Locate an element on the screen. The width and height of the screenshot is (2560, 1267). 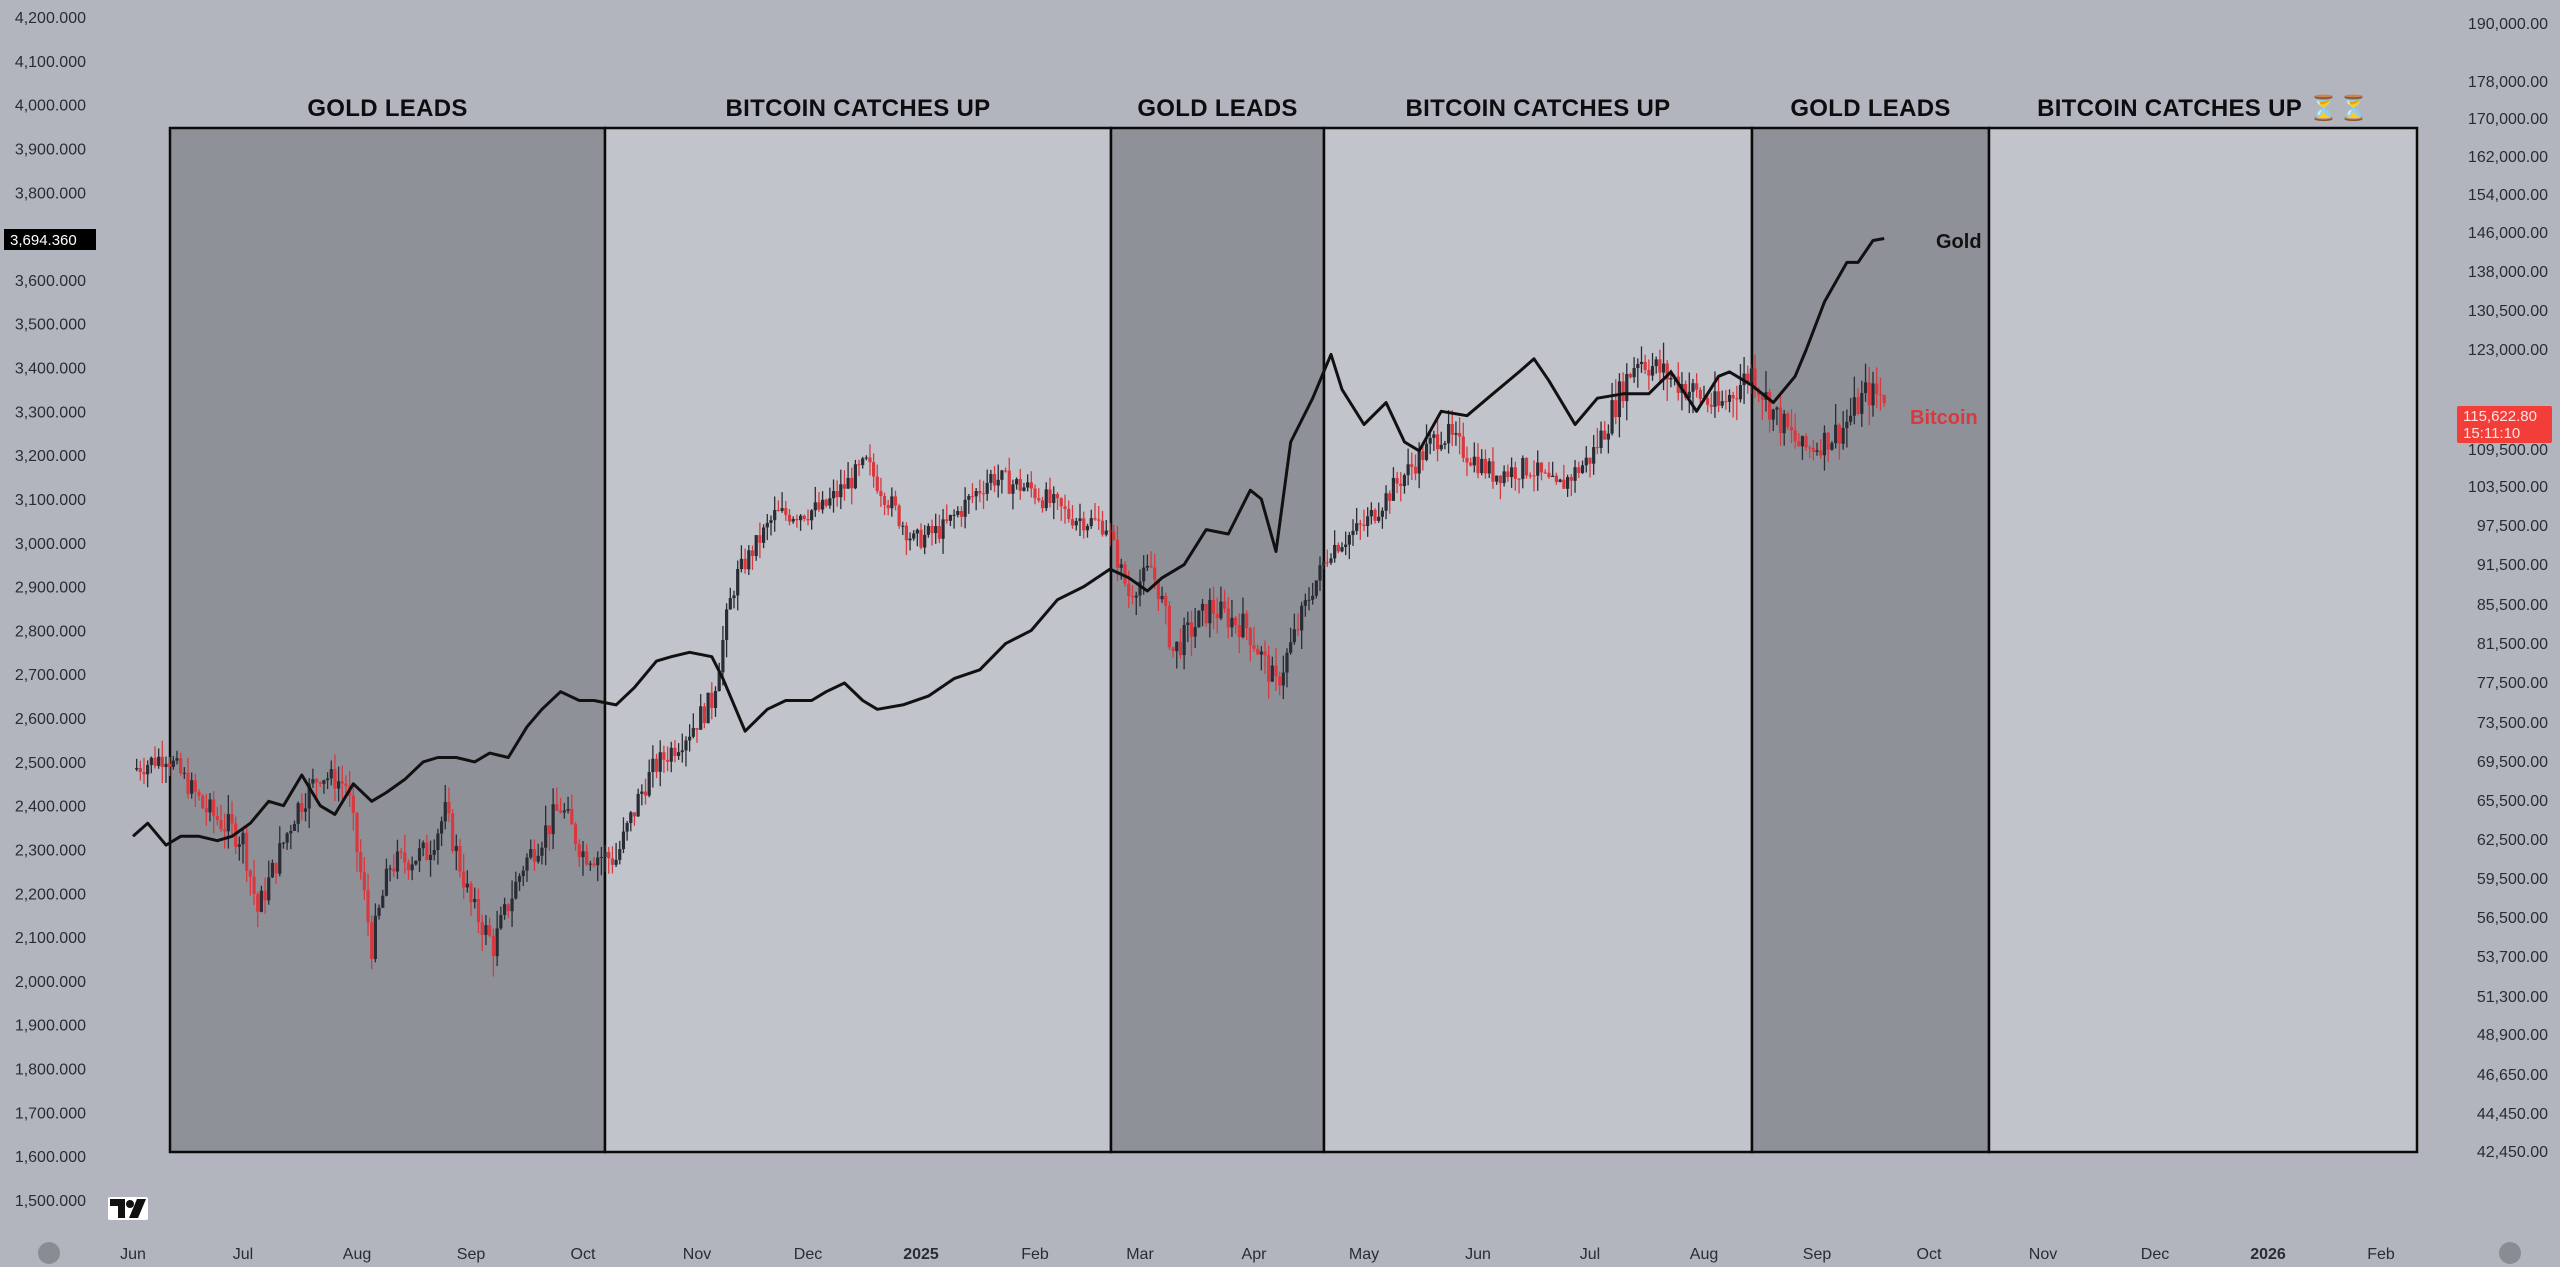
btc-axis-tick: 138,000.00 is located at coordinates (2508, 272).